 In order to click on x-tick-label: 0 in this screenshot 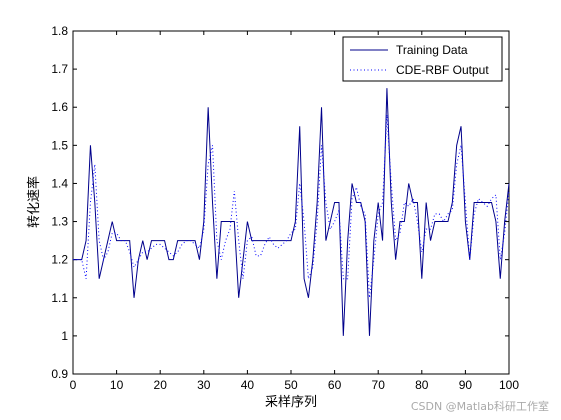, I will do `click(73, 385)`.